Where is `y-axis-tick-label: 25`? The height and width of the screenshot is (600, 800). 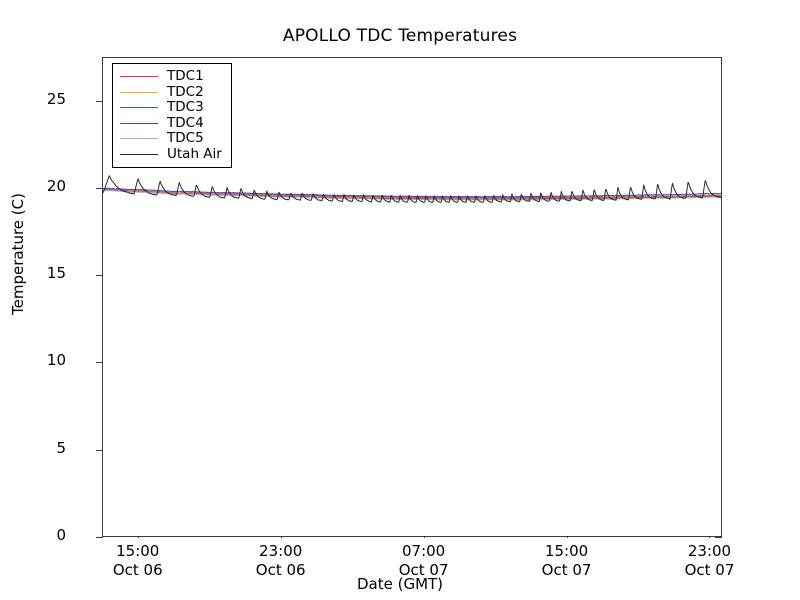 y-axis-tick-label: 25 is located at coordinates (56, 98).